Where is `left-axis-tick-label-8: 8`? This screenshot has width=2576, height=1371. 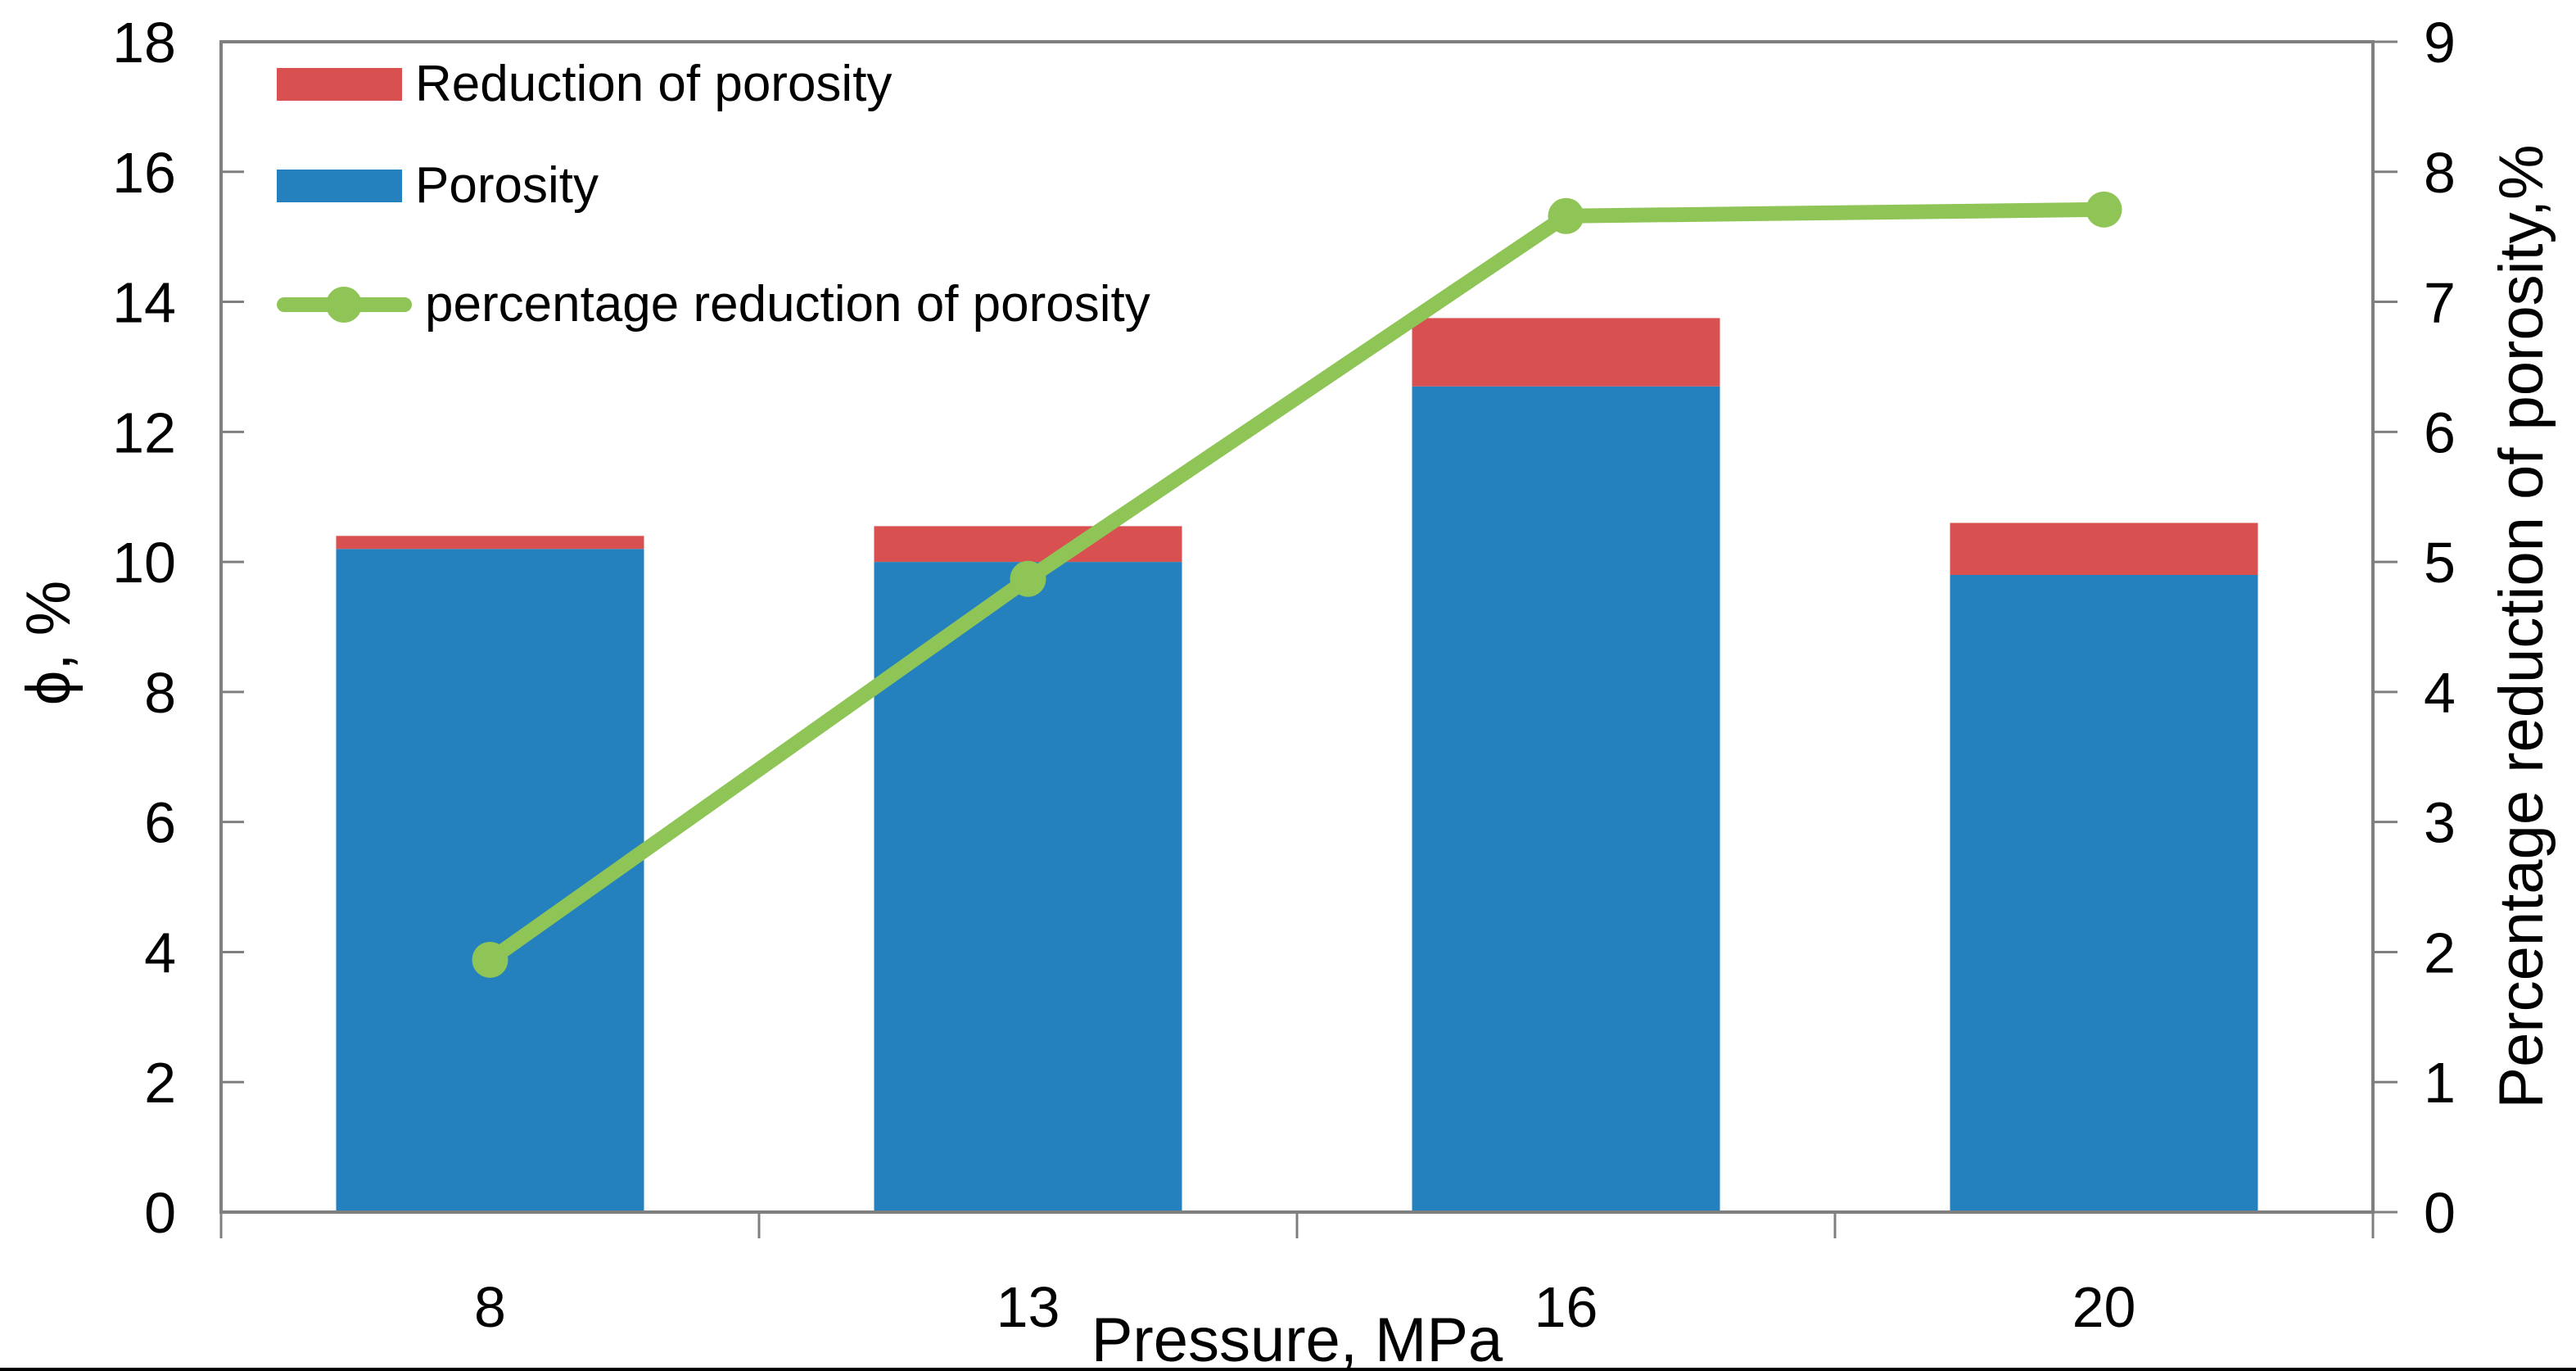
left-axis-tick-label-8: 8 is located at coordinates (160, 693).